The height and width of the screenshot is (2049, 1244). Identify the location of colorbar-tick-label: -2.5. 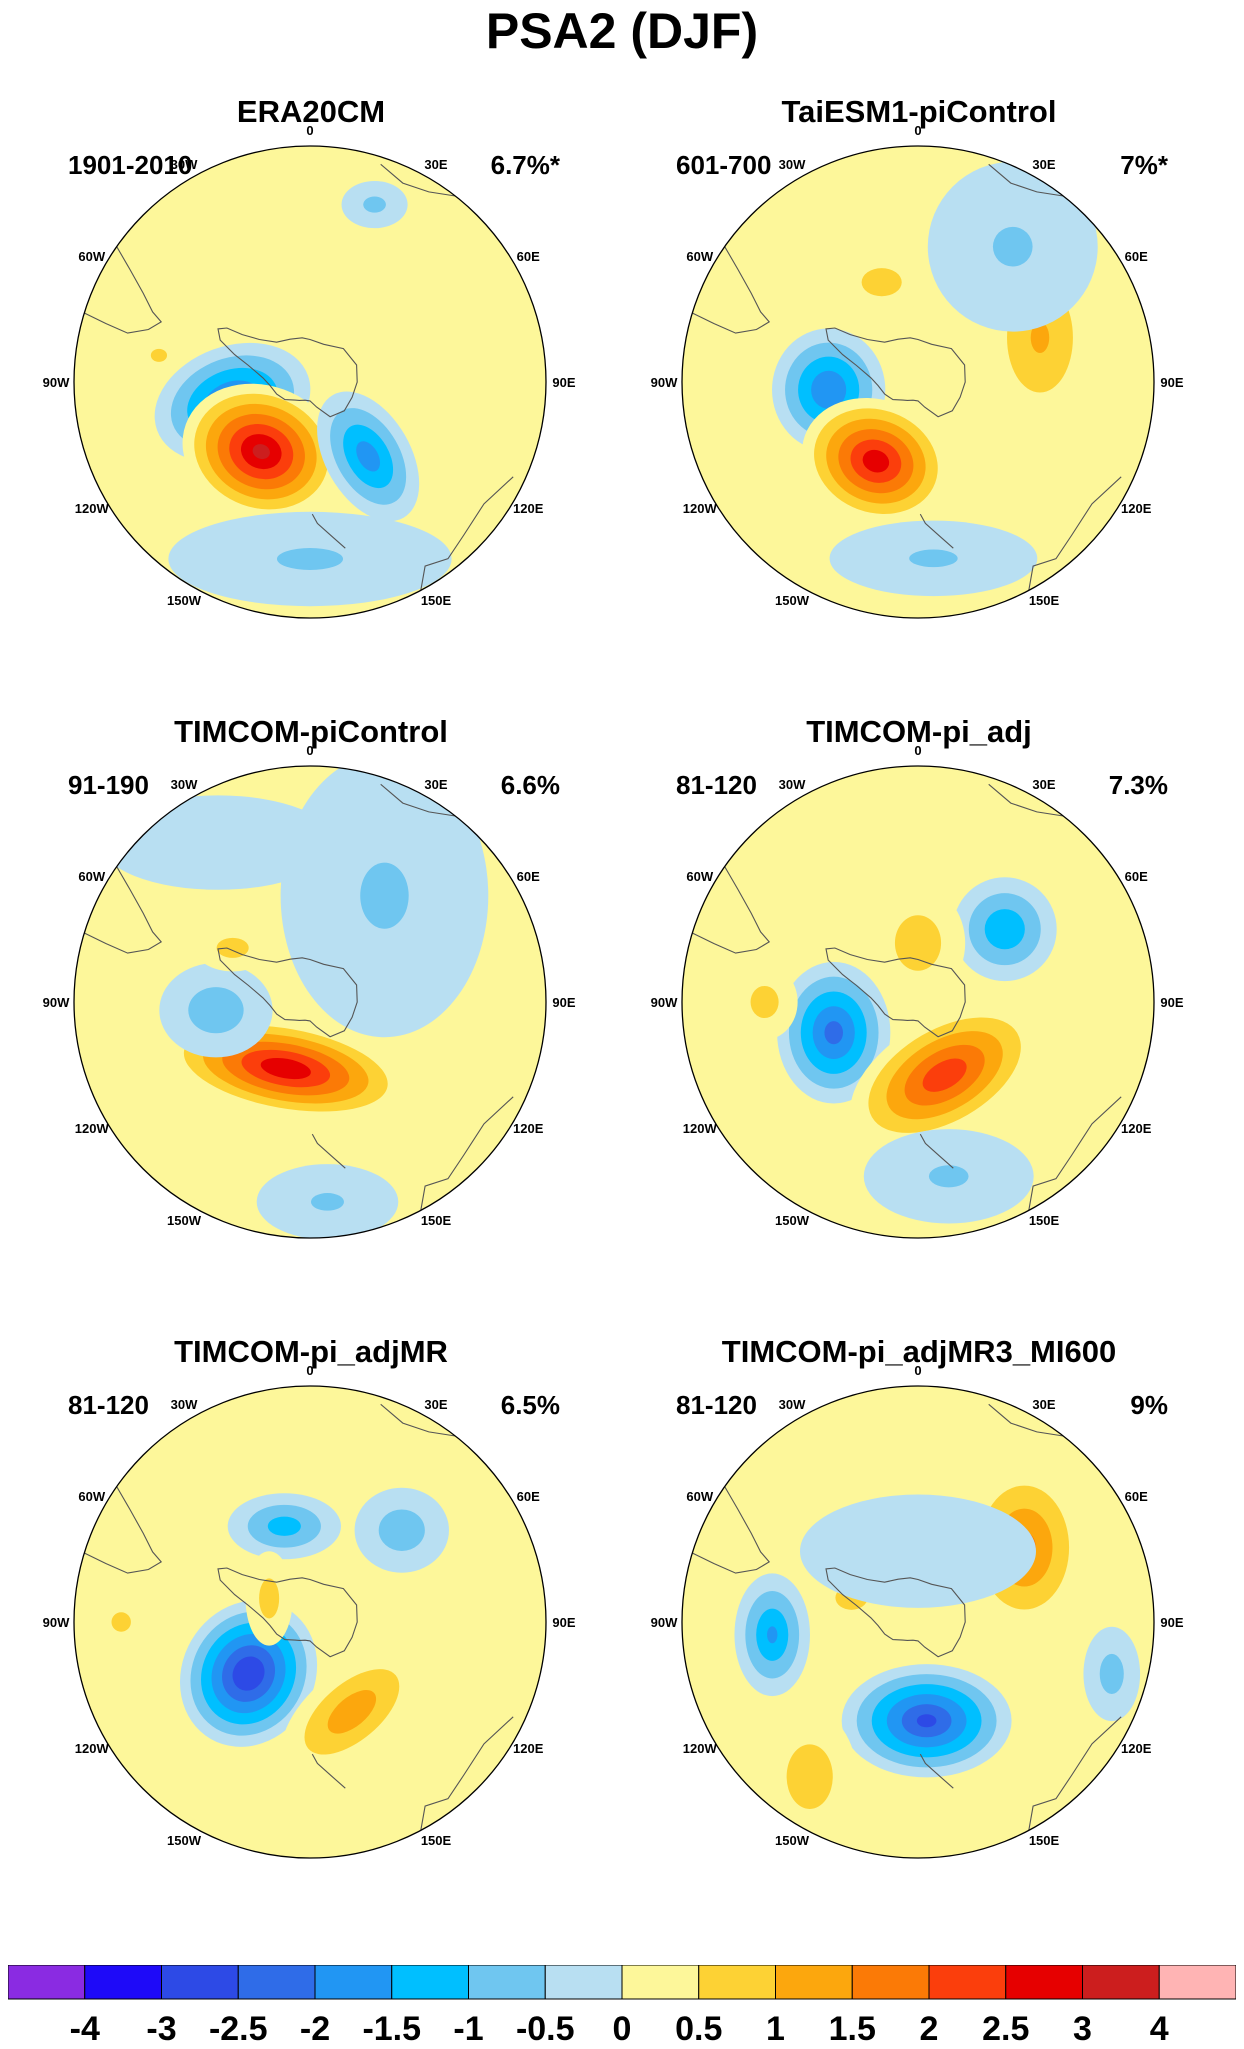
(238, 2029).